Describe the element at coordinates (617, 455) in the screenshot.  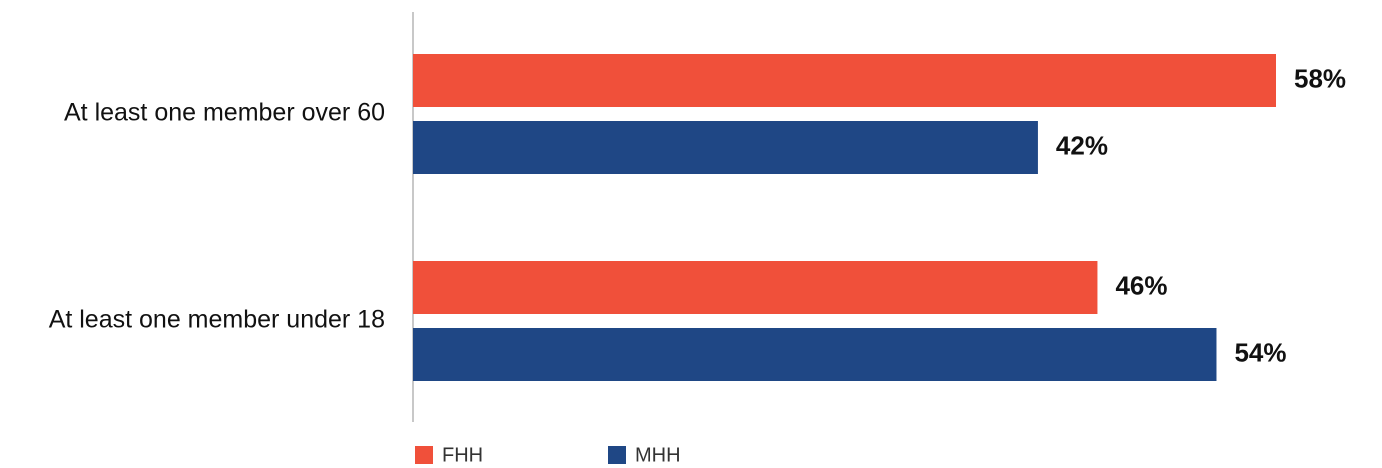
I see `legend-swatch-mhh` at that location.